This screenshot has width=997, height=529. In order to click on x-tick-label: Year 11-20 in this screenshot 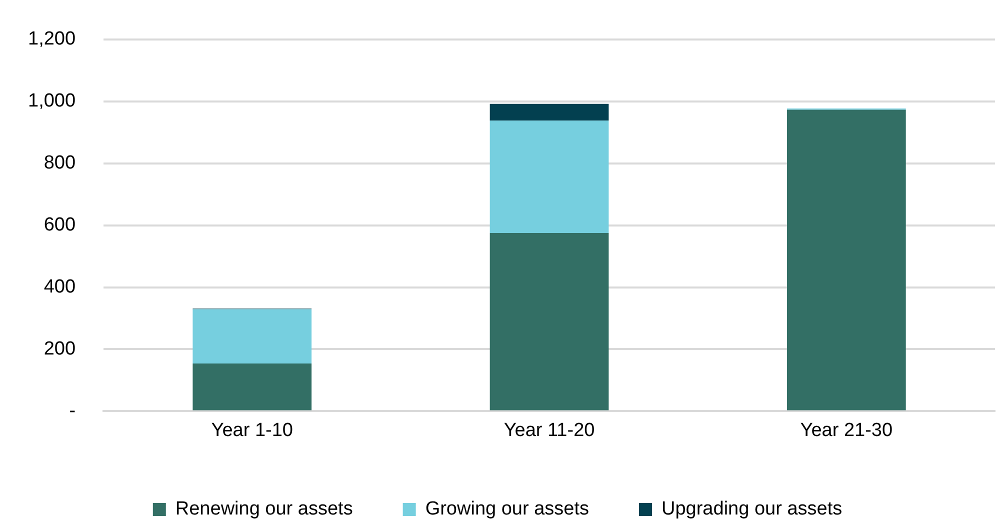, I will do `click(549, 430)`.